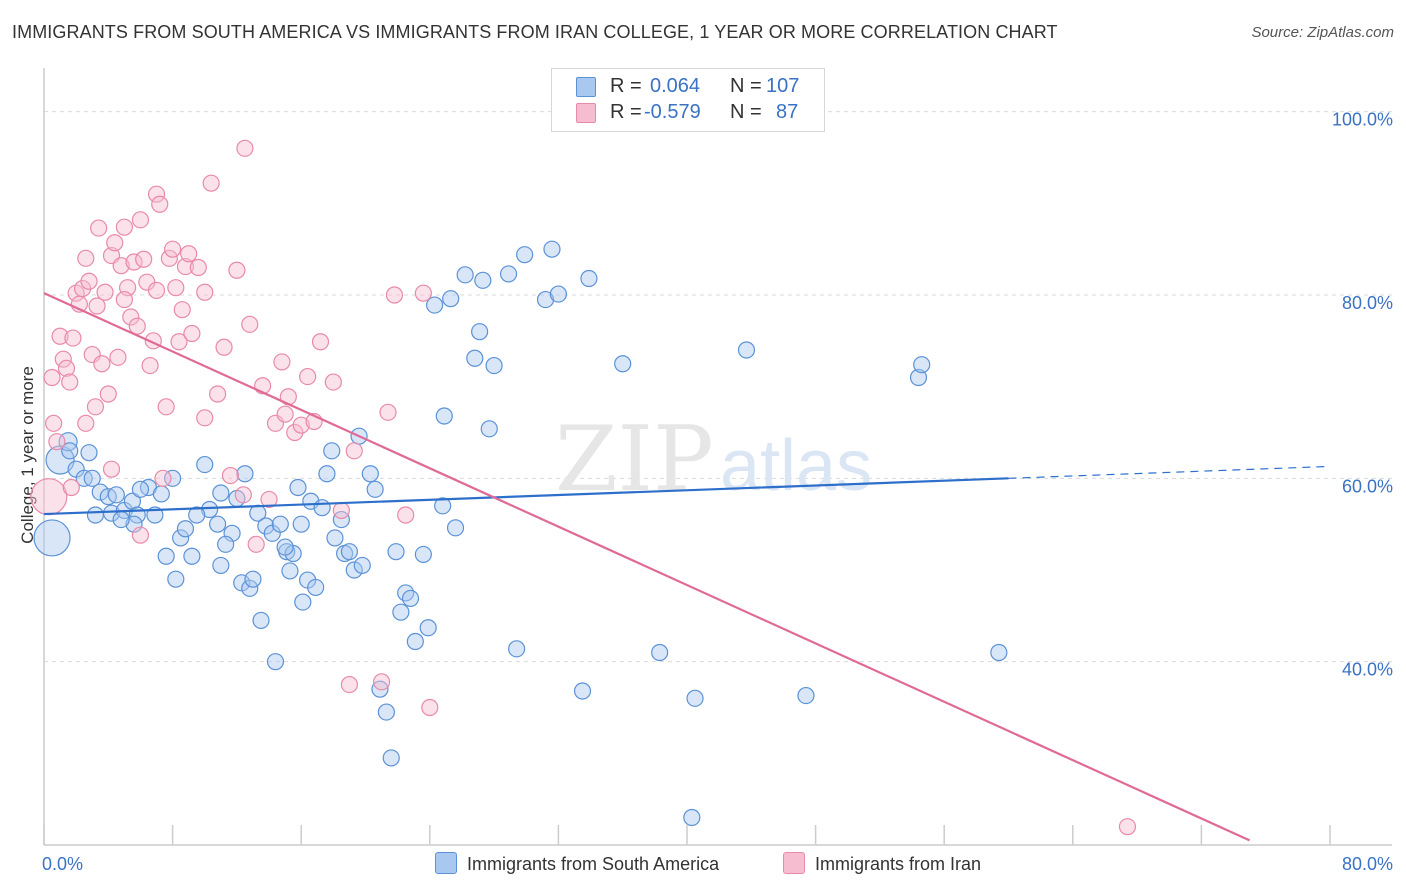 The height and width of the screenshot is (892, 1406). Describe the element at coordinates (1169, 472) in the screenshot. I see `trend-line-extension` at that location.